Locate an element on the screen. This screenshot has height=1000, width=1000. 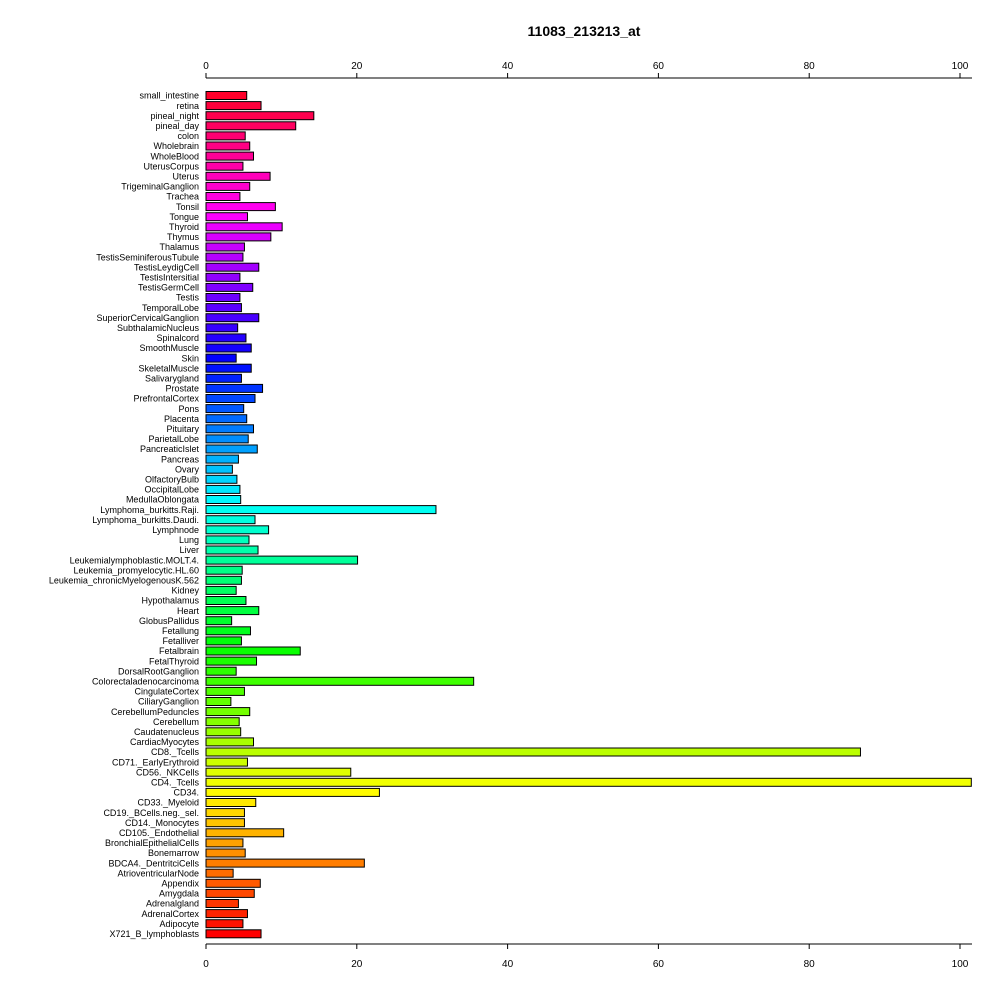
category-label: Adipocyte is located at coordinates (179, 924).